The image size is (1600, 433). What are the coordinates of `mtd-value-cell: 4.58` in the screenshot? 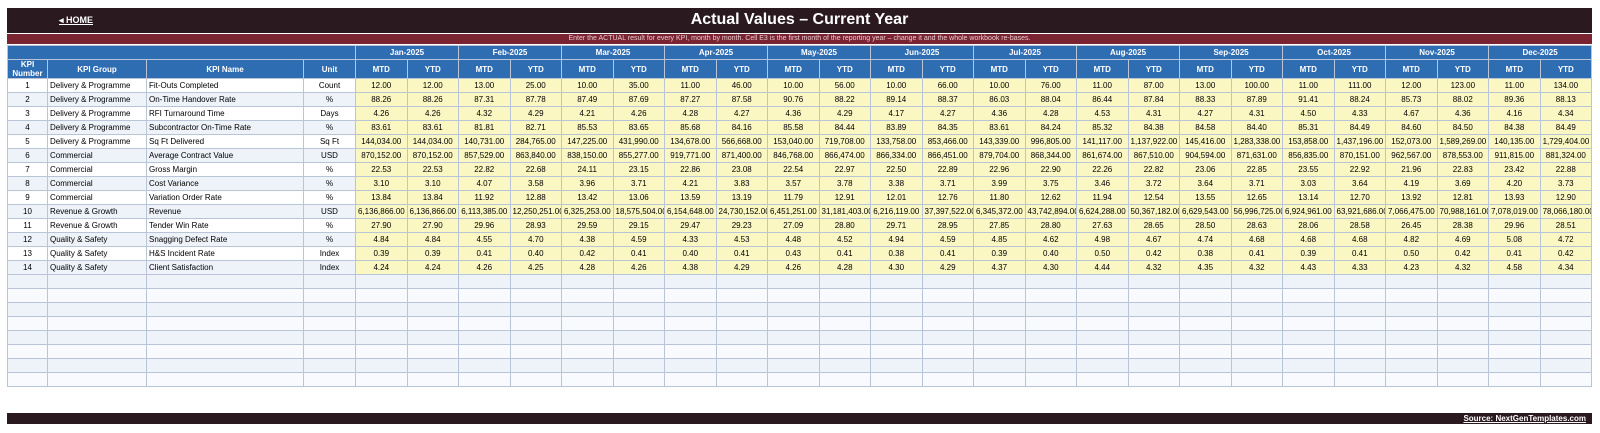 It's located at (1514, 267).